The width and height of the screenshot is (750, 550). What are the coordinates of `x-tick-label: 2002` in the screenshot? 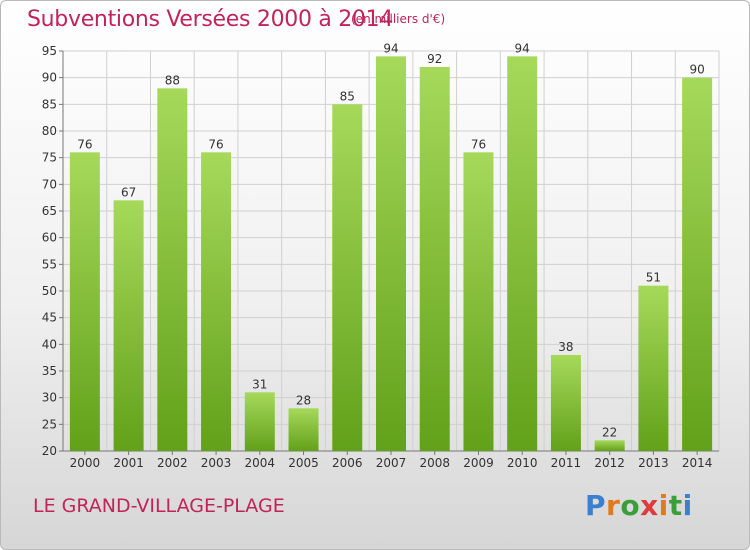 It's located at (172, 463).